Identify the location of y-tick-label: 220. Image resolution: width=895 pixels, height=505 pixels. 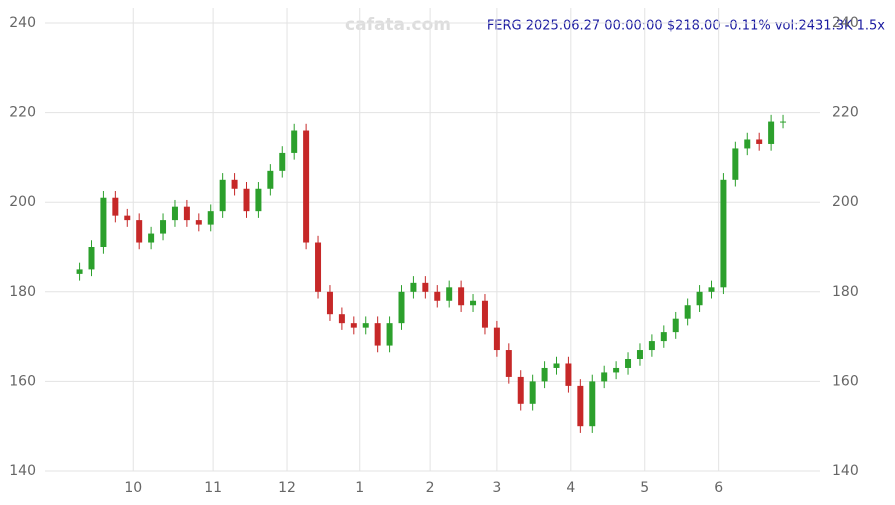
(22, 113).